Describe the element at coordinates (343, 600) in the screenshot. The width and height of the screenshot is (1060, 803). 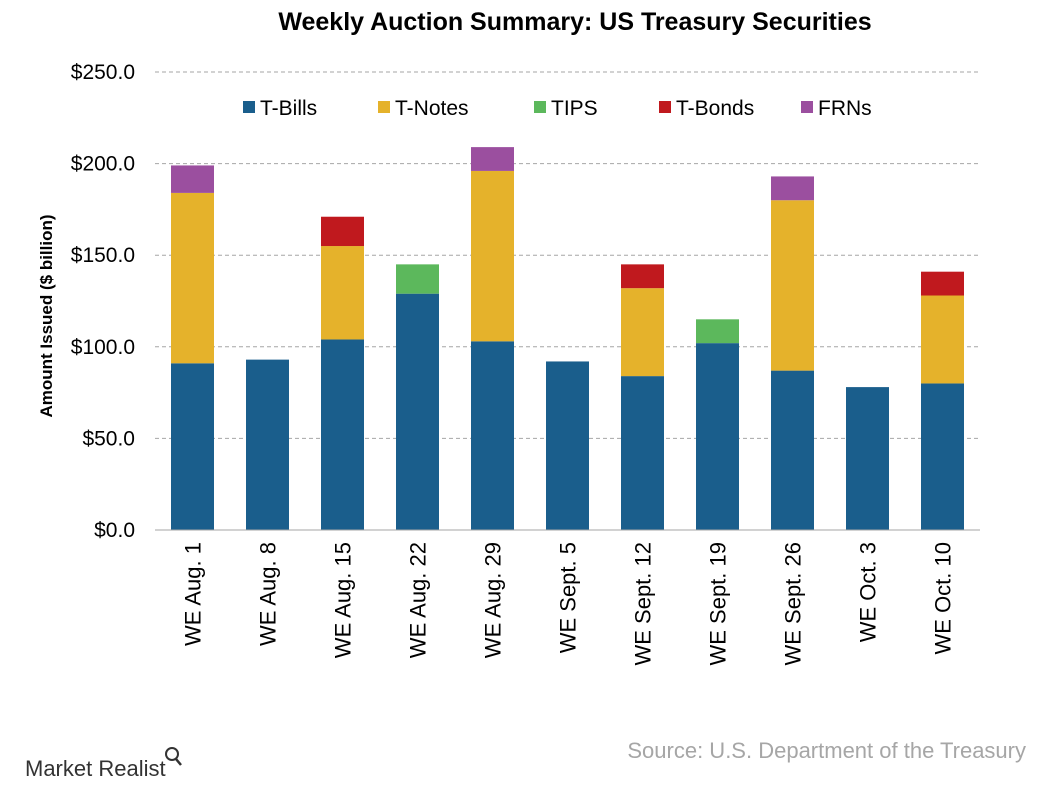
I see `x-tick-label: WE Aug. 15` at that location.